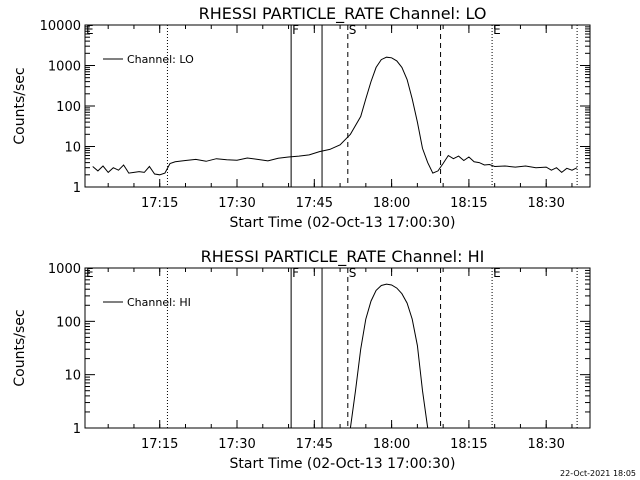 The image size is (640, 480). I want to click on legend-label: Channel: HI, so click(159, 302).